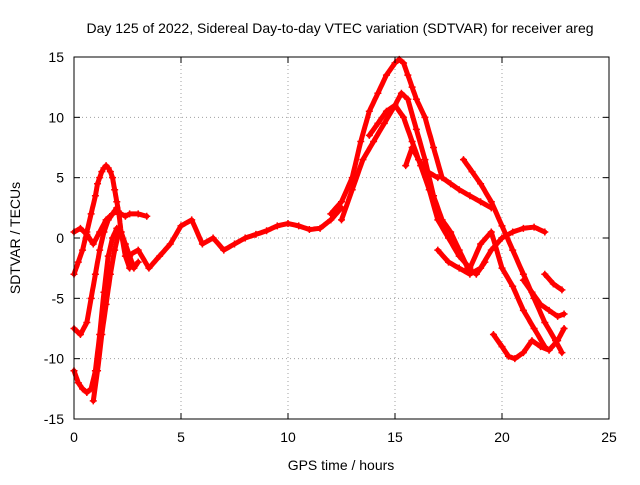 Image resolution: width=640 pixels, height=485 pixels. Describe the element at coordinates (74, 437) in the screenshot. I see `x-tick-label: 0` at that location.